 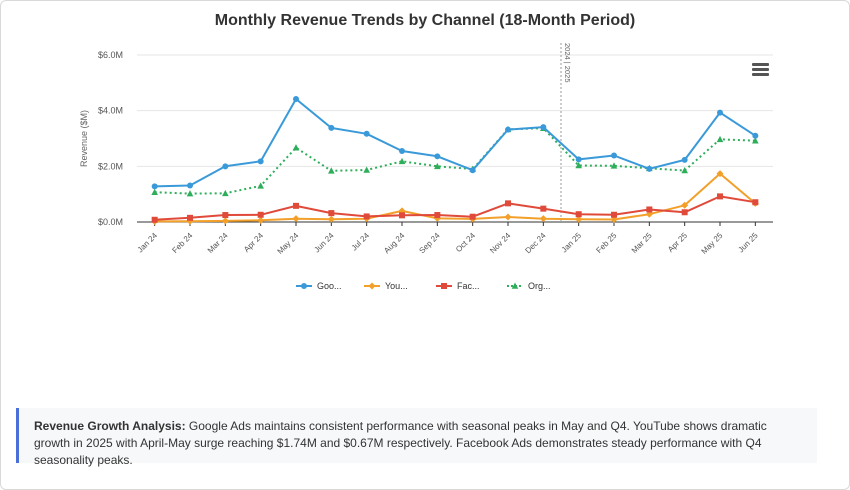 What do you see at coordinates (361, 242) in the screenshot?
I see `x-tick-label: Jul 24` at bounding box center [361, 242].